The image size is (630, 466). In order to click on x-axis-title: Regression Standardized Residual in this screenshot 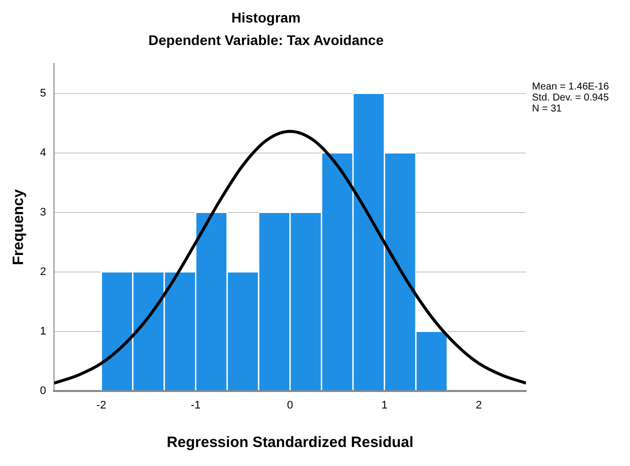, I will do `click(290, 443)`.